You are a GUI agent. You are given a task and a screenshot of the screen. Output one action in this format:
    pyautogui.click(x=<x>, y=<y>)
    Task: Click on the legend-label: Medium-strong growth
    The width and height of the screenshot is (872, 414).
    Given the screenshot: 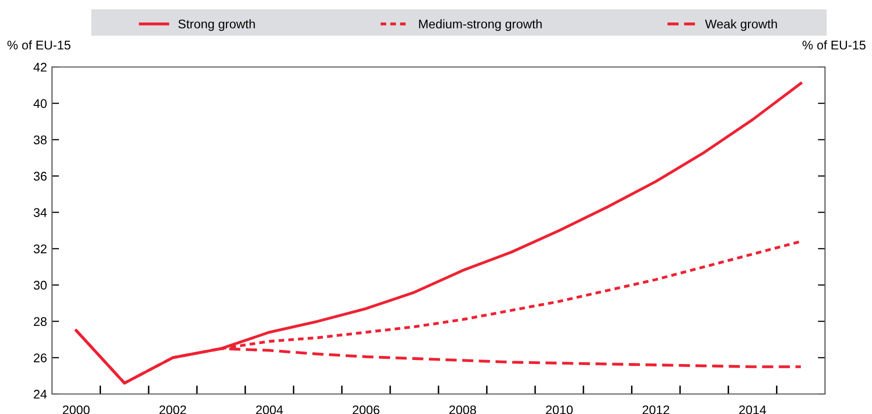 What is the action you would take?
    pyautogui.click(x=480, y=25)
    